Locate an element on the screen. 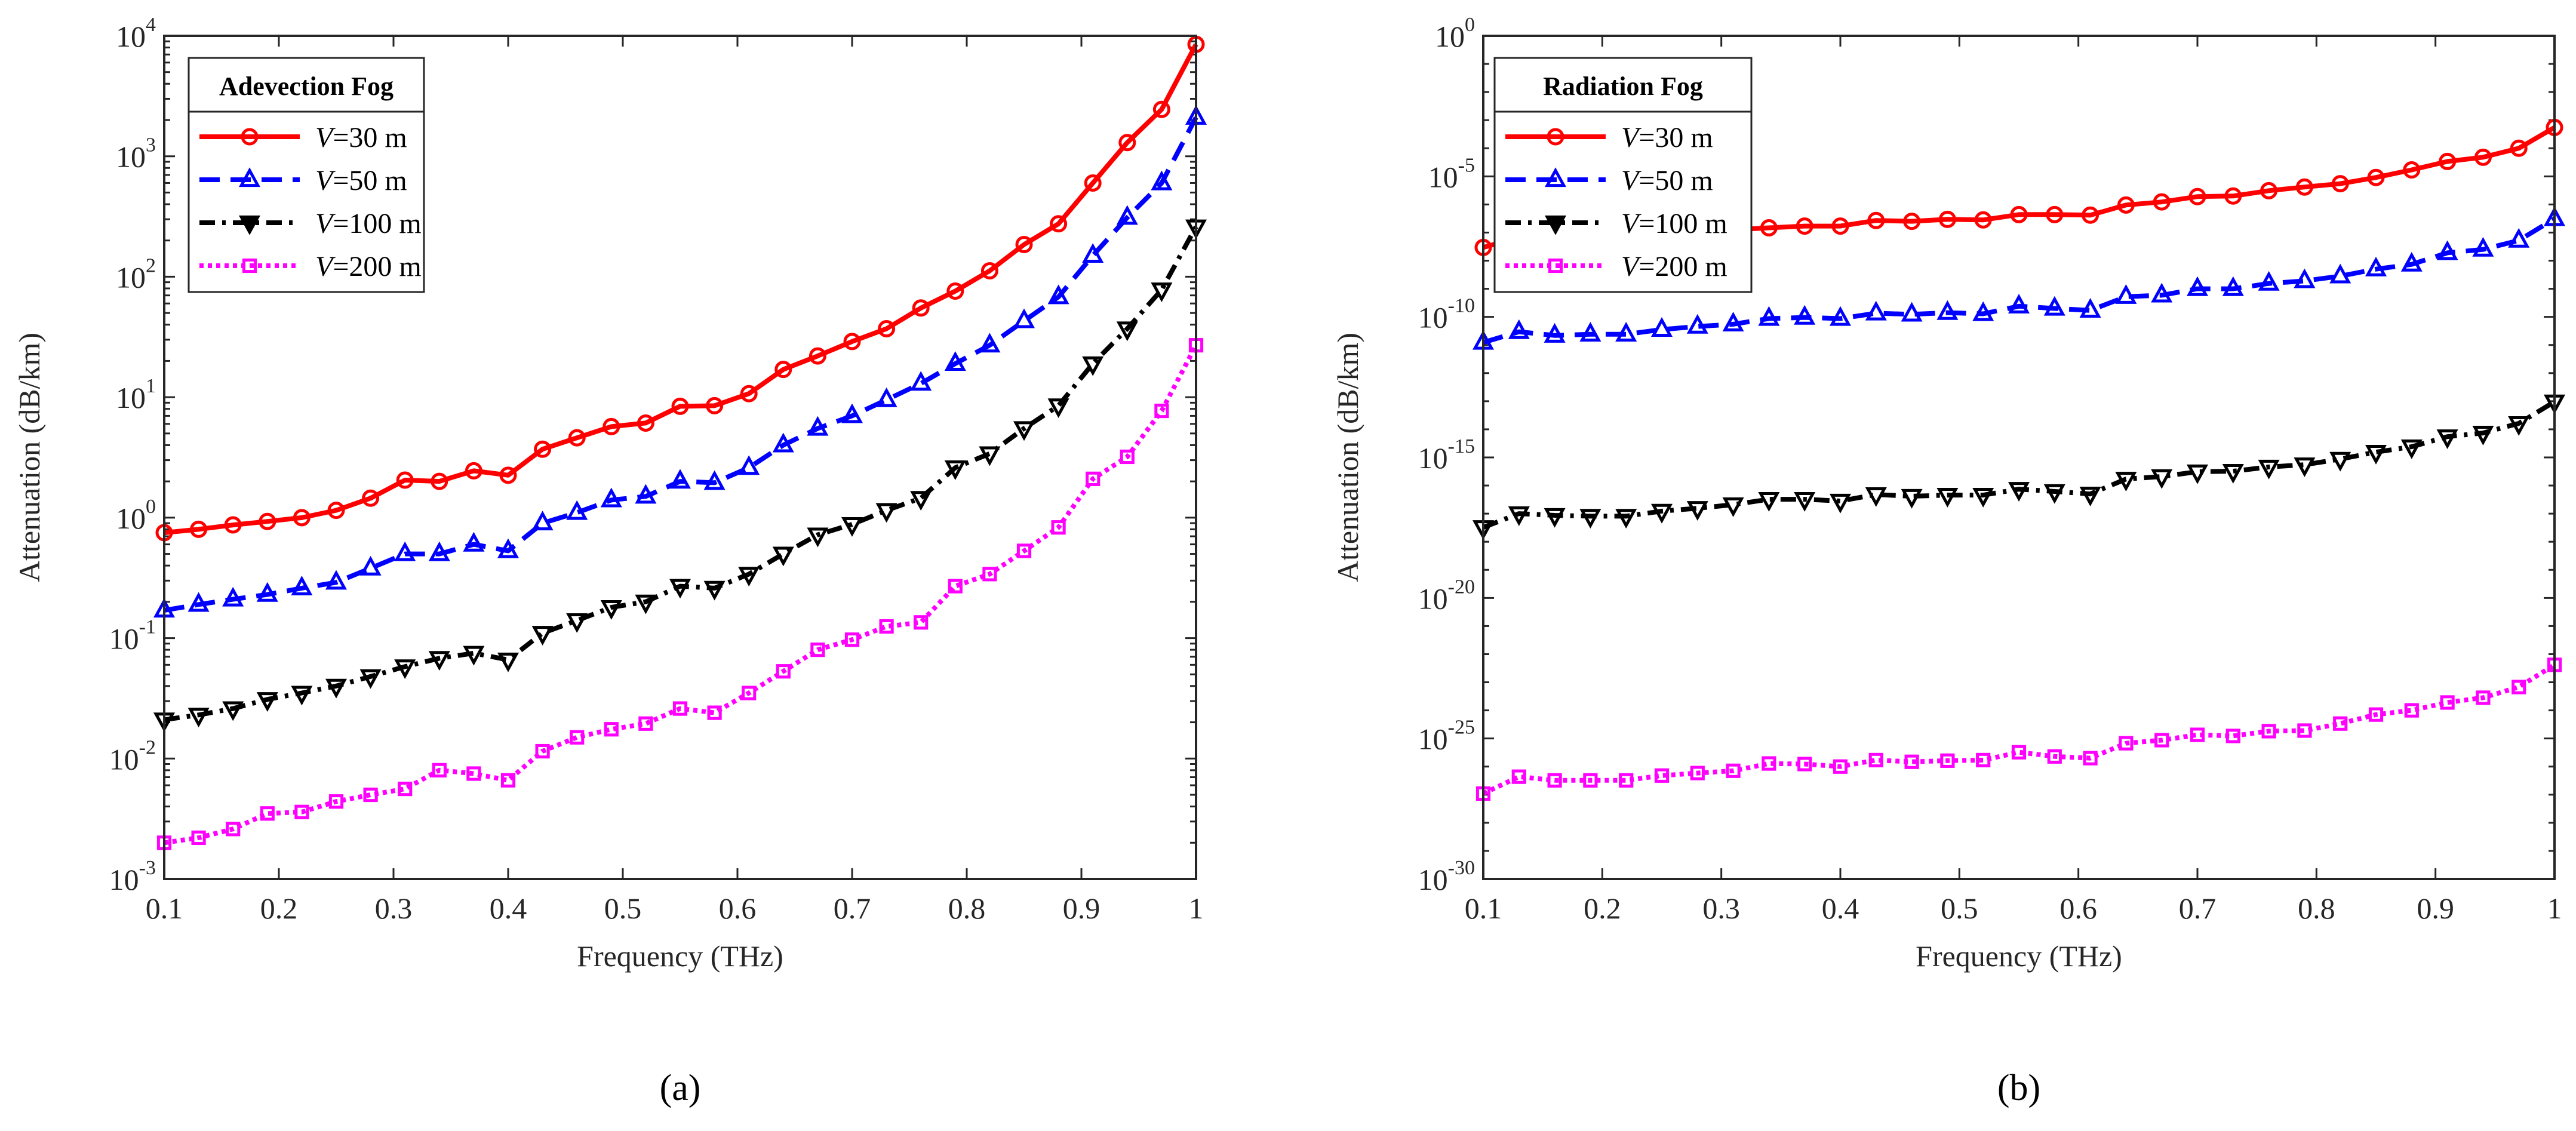 The height and width of the screenshot is (1131, 2576). legend-box is located at coordinates (306, 175).